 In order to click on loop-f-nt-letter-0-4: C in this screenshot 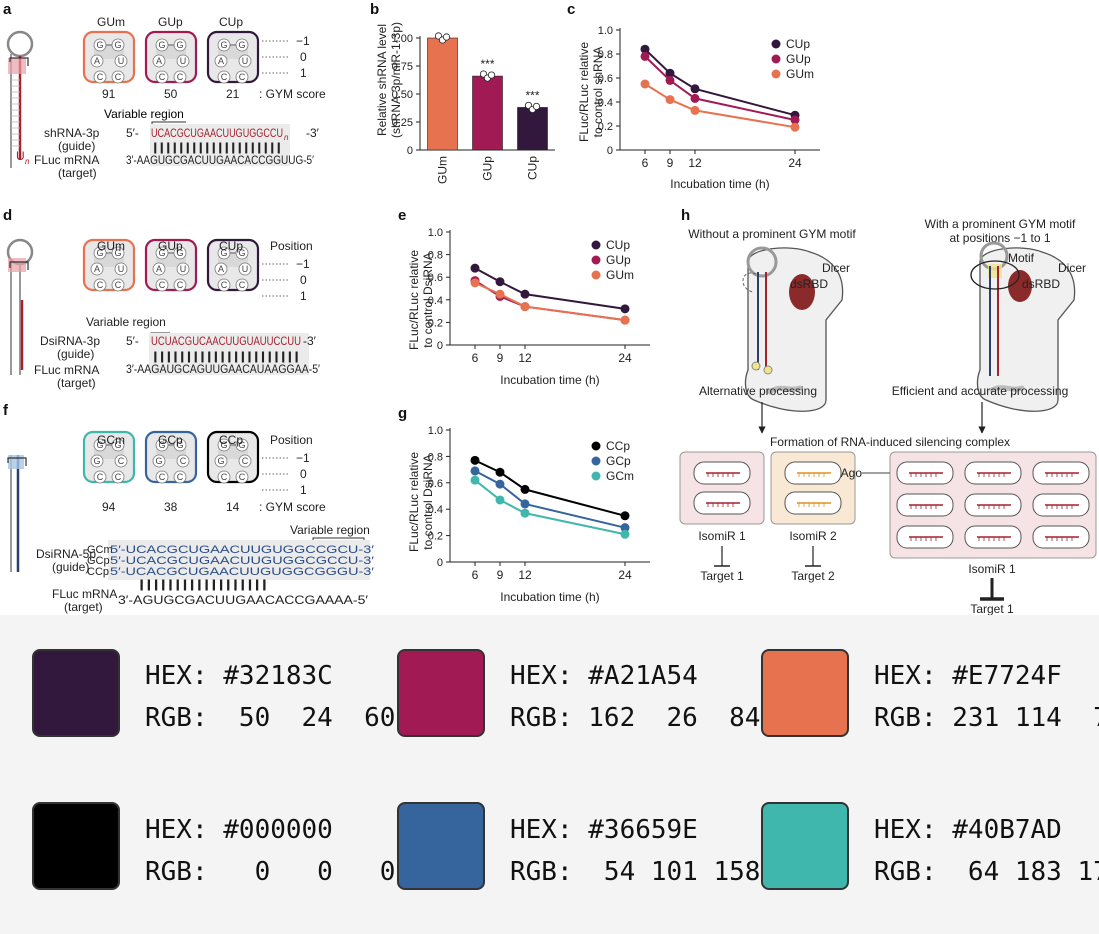, I will do `click(100, 477)`.